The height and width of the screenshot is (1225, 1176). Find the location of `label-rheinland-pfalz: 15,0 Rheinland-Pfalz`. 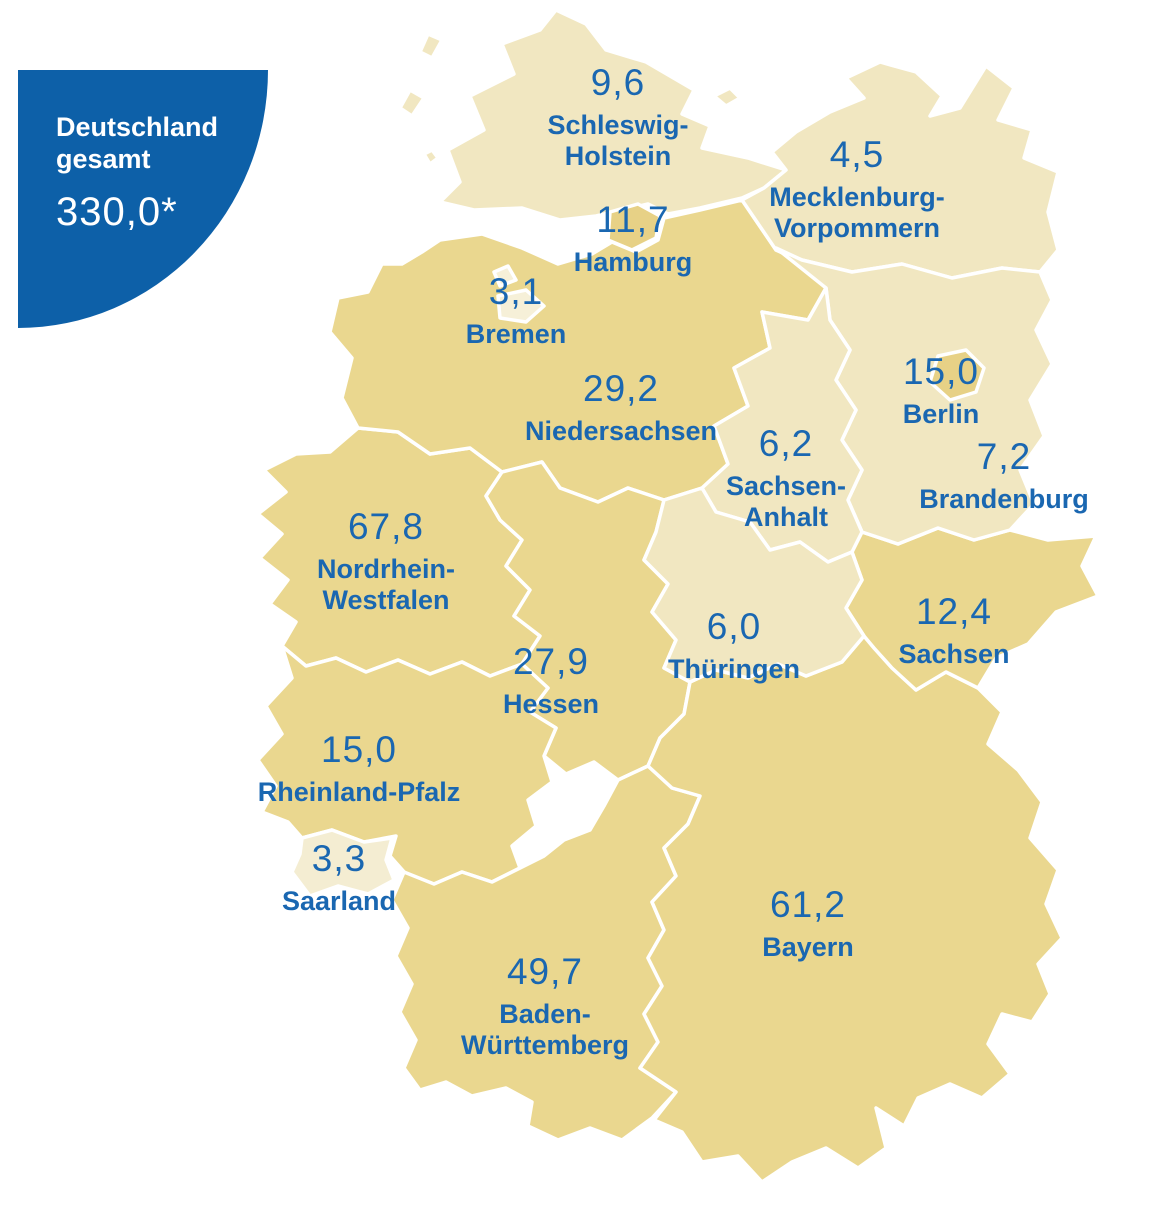

label-rheinland-pfalz: 15,0 Rheinland-Pfalz is located at coordinates (359, 768).